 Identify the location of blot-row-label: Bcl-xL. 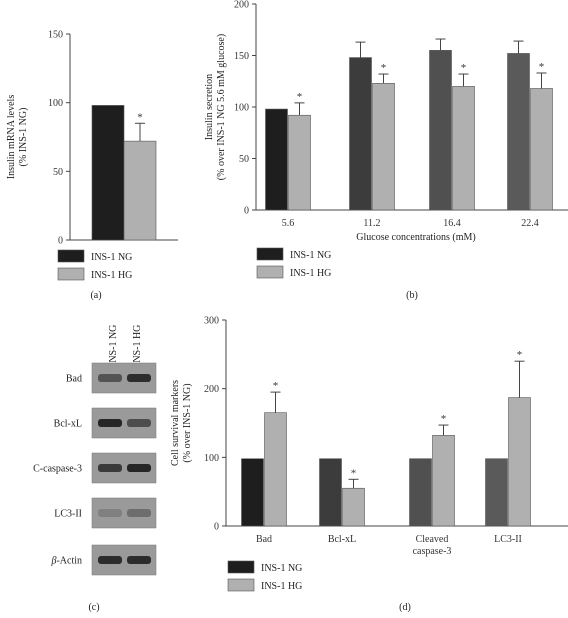
(68, 424).